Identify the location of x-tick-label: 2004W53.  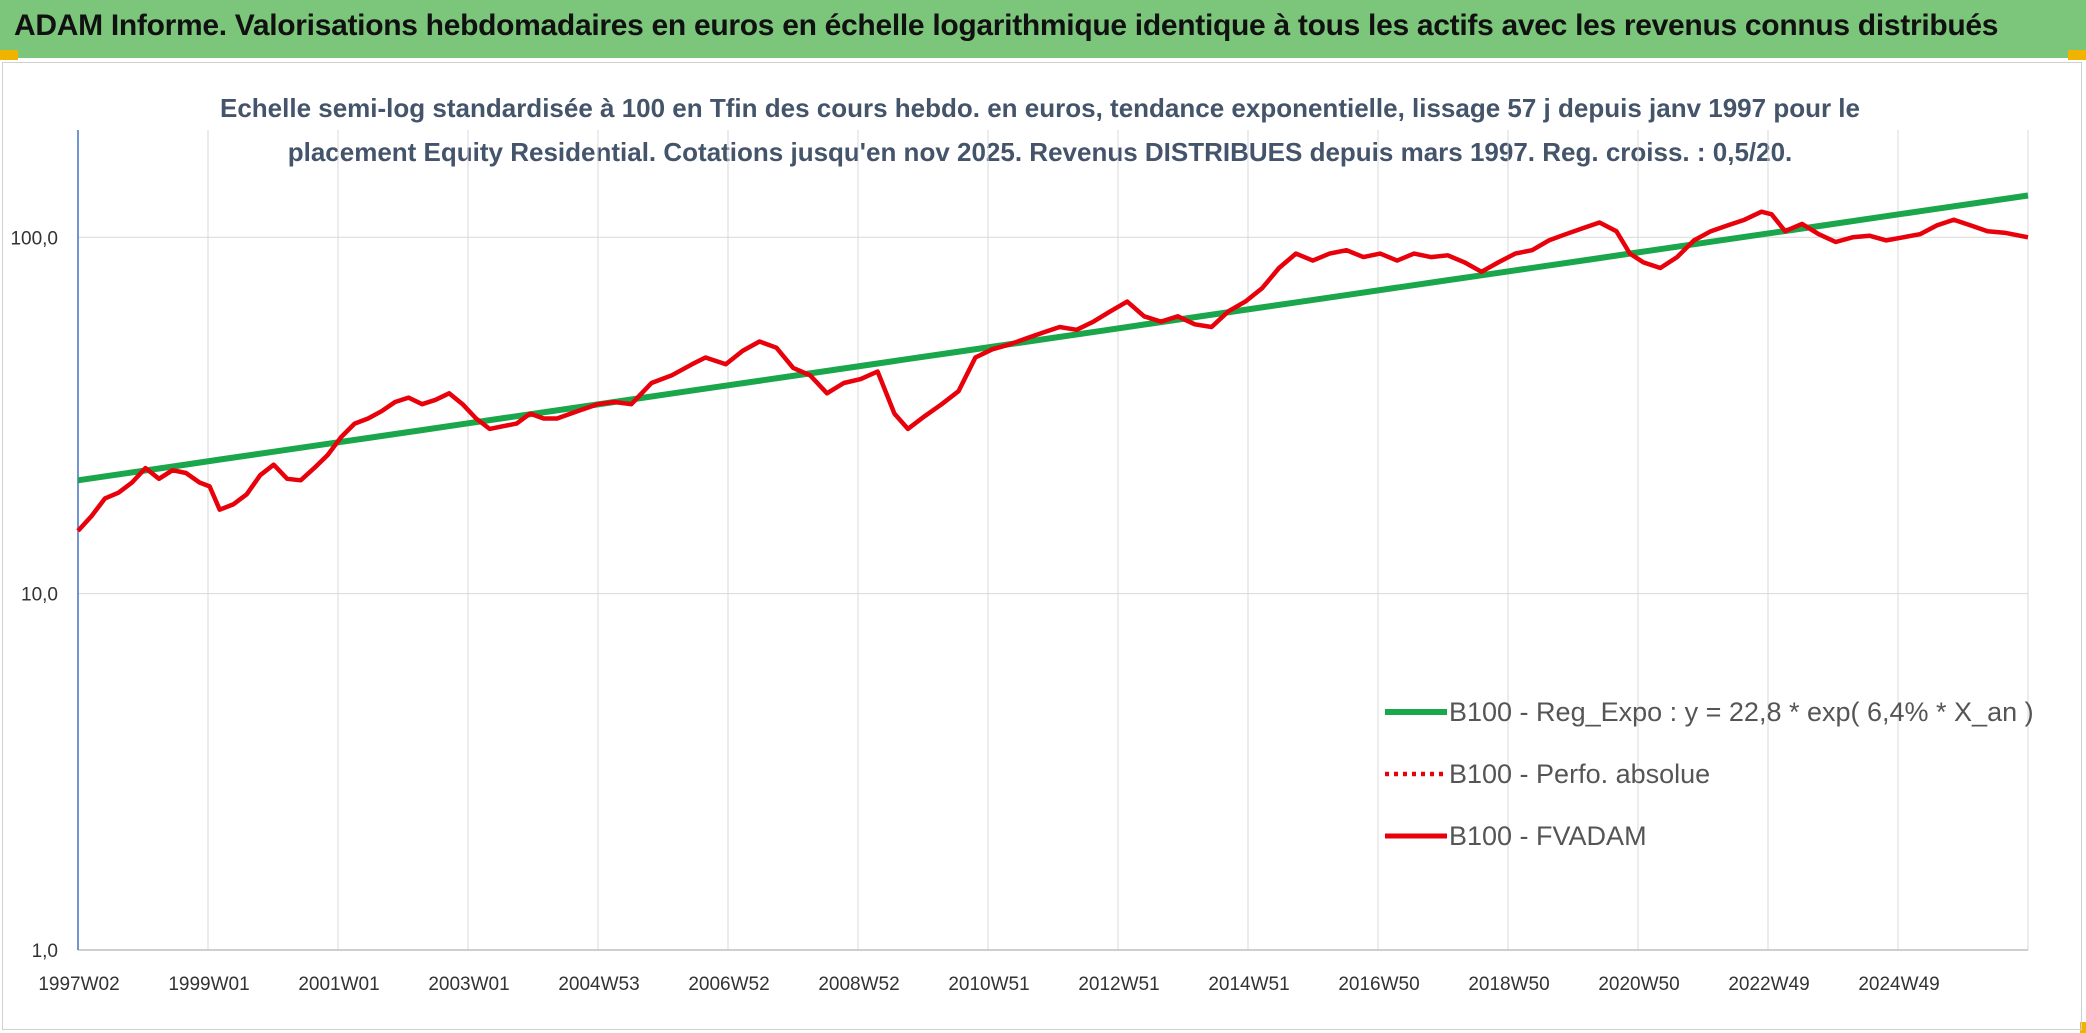
(598, 984).